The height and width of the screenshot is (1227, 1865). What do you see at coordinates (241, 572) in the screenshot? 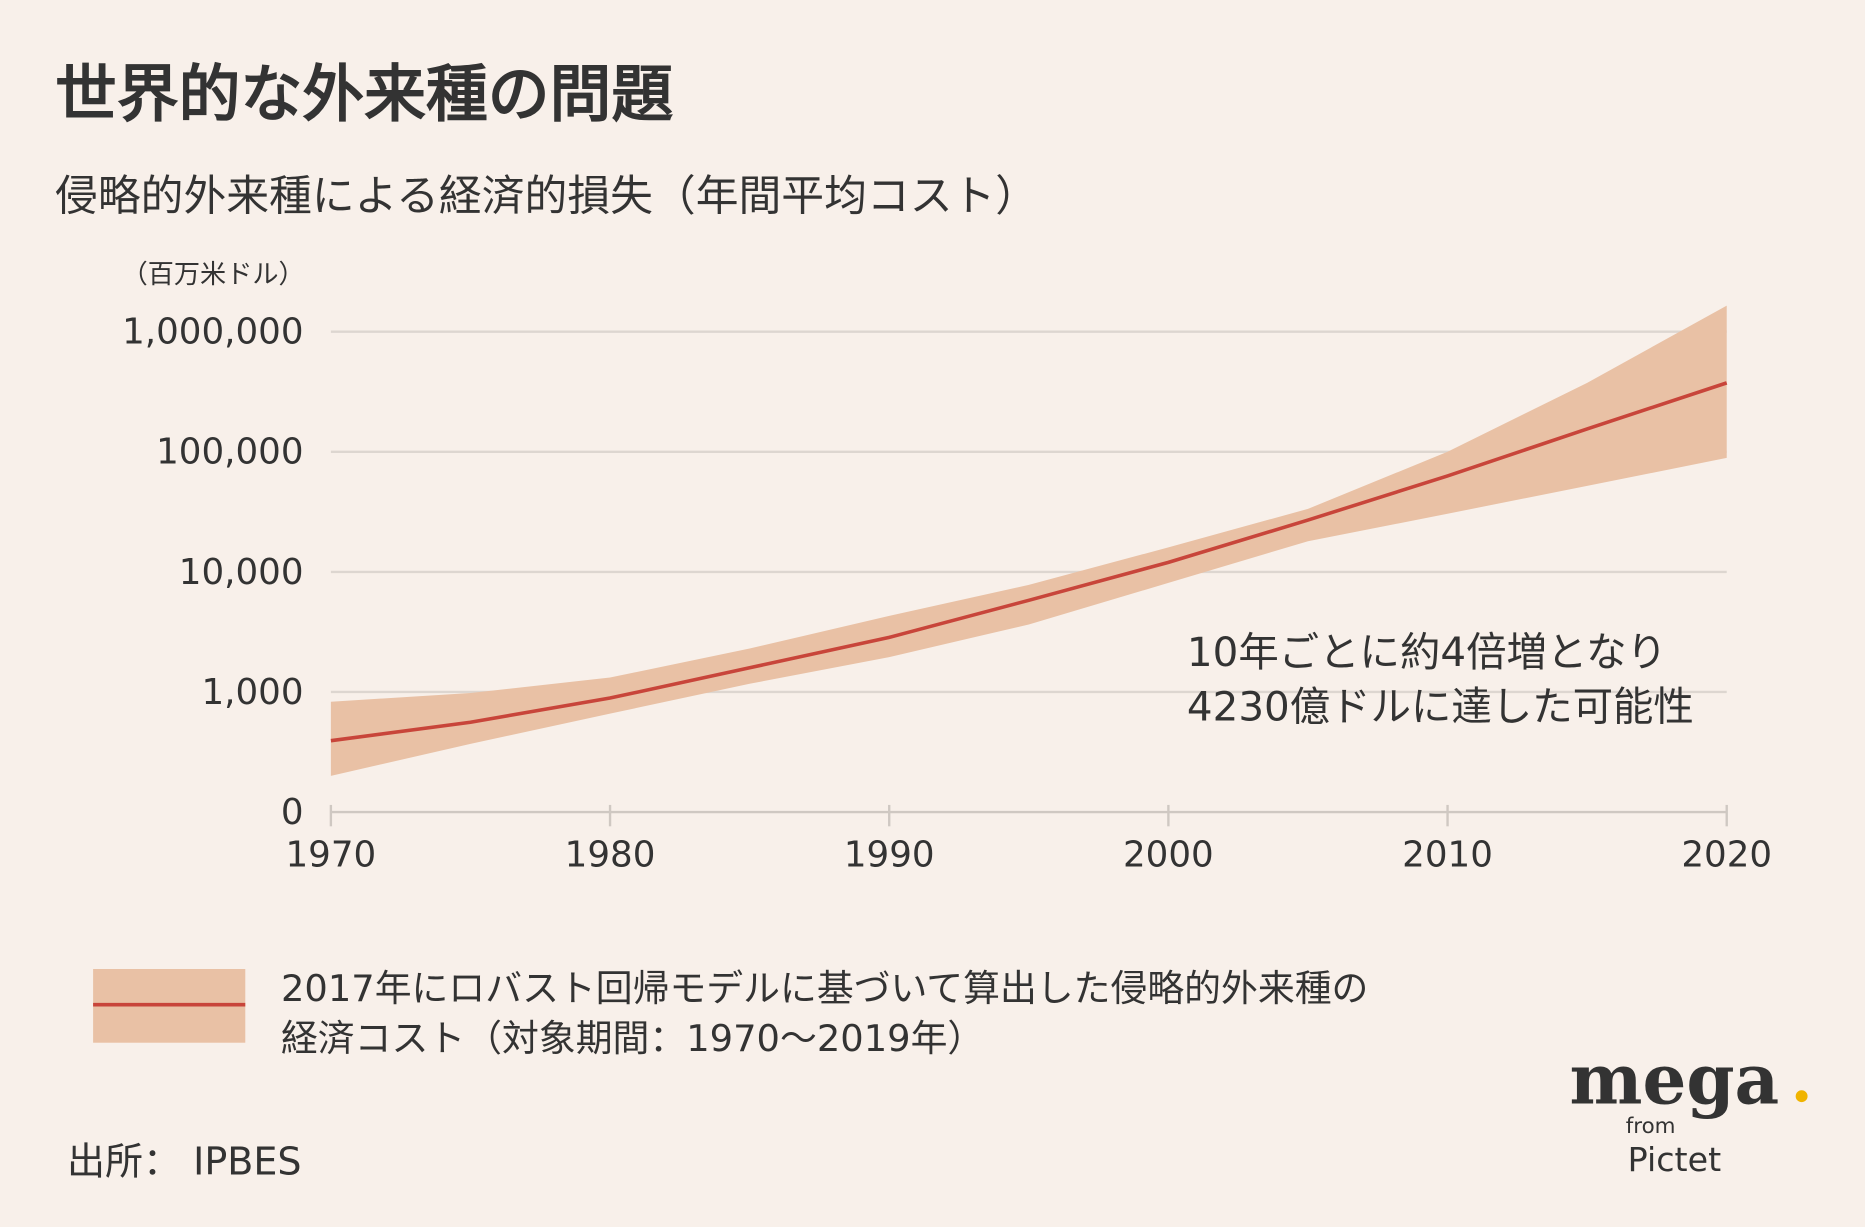
I see `y-tick-label: 10,000` at bounding box center [241, 572].